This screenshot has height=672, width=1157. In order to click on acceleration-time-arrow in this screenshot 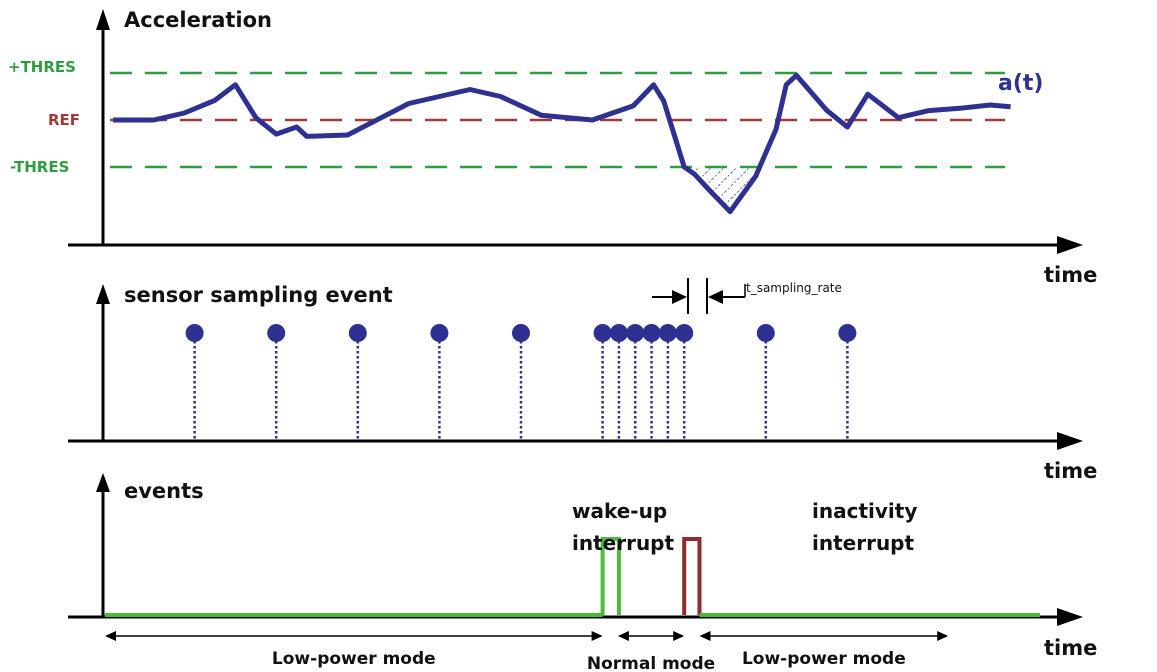, I will do `click(1070, 245)`.